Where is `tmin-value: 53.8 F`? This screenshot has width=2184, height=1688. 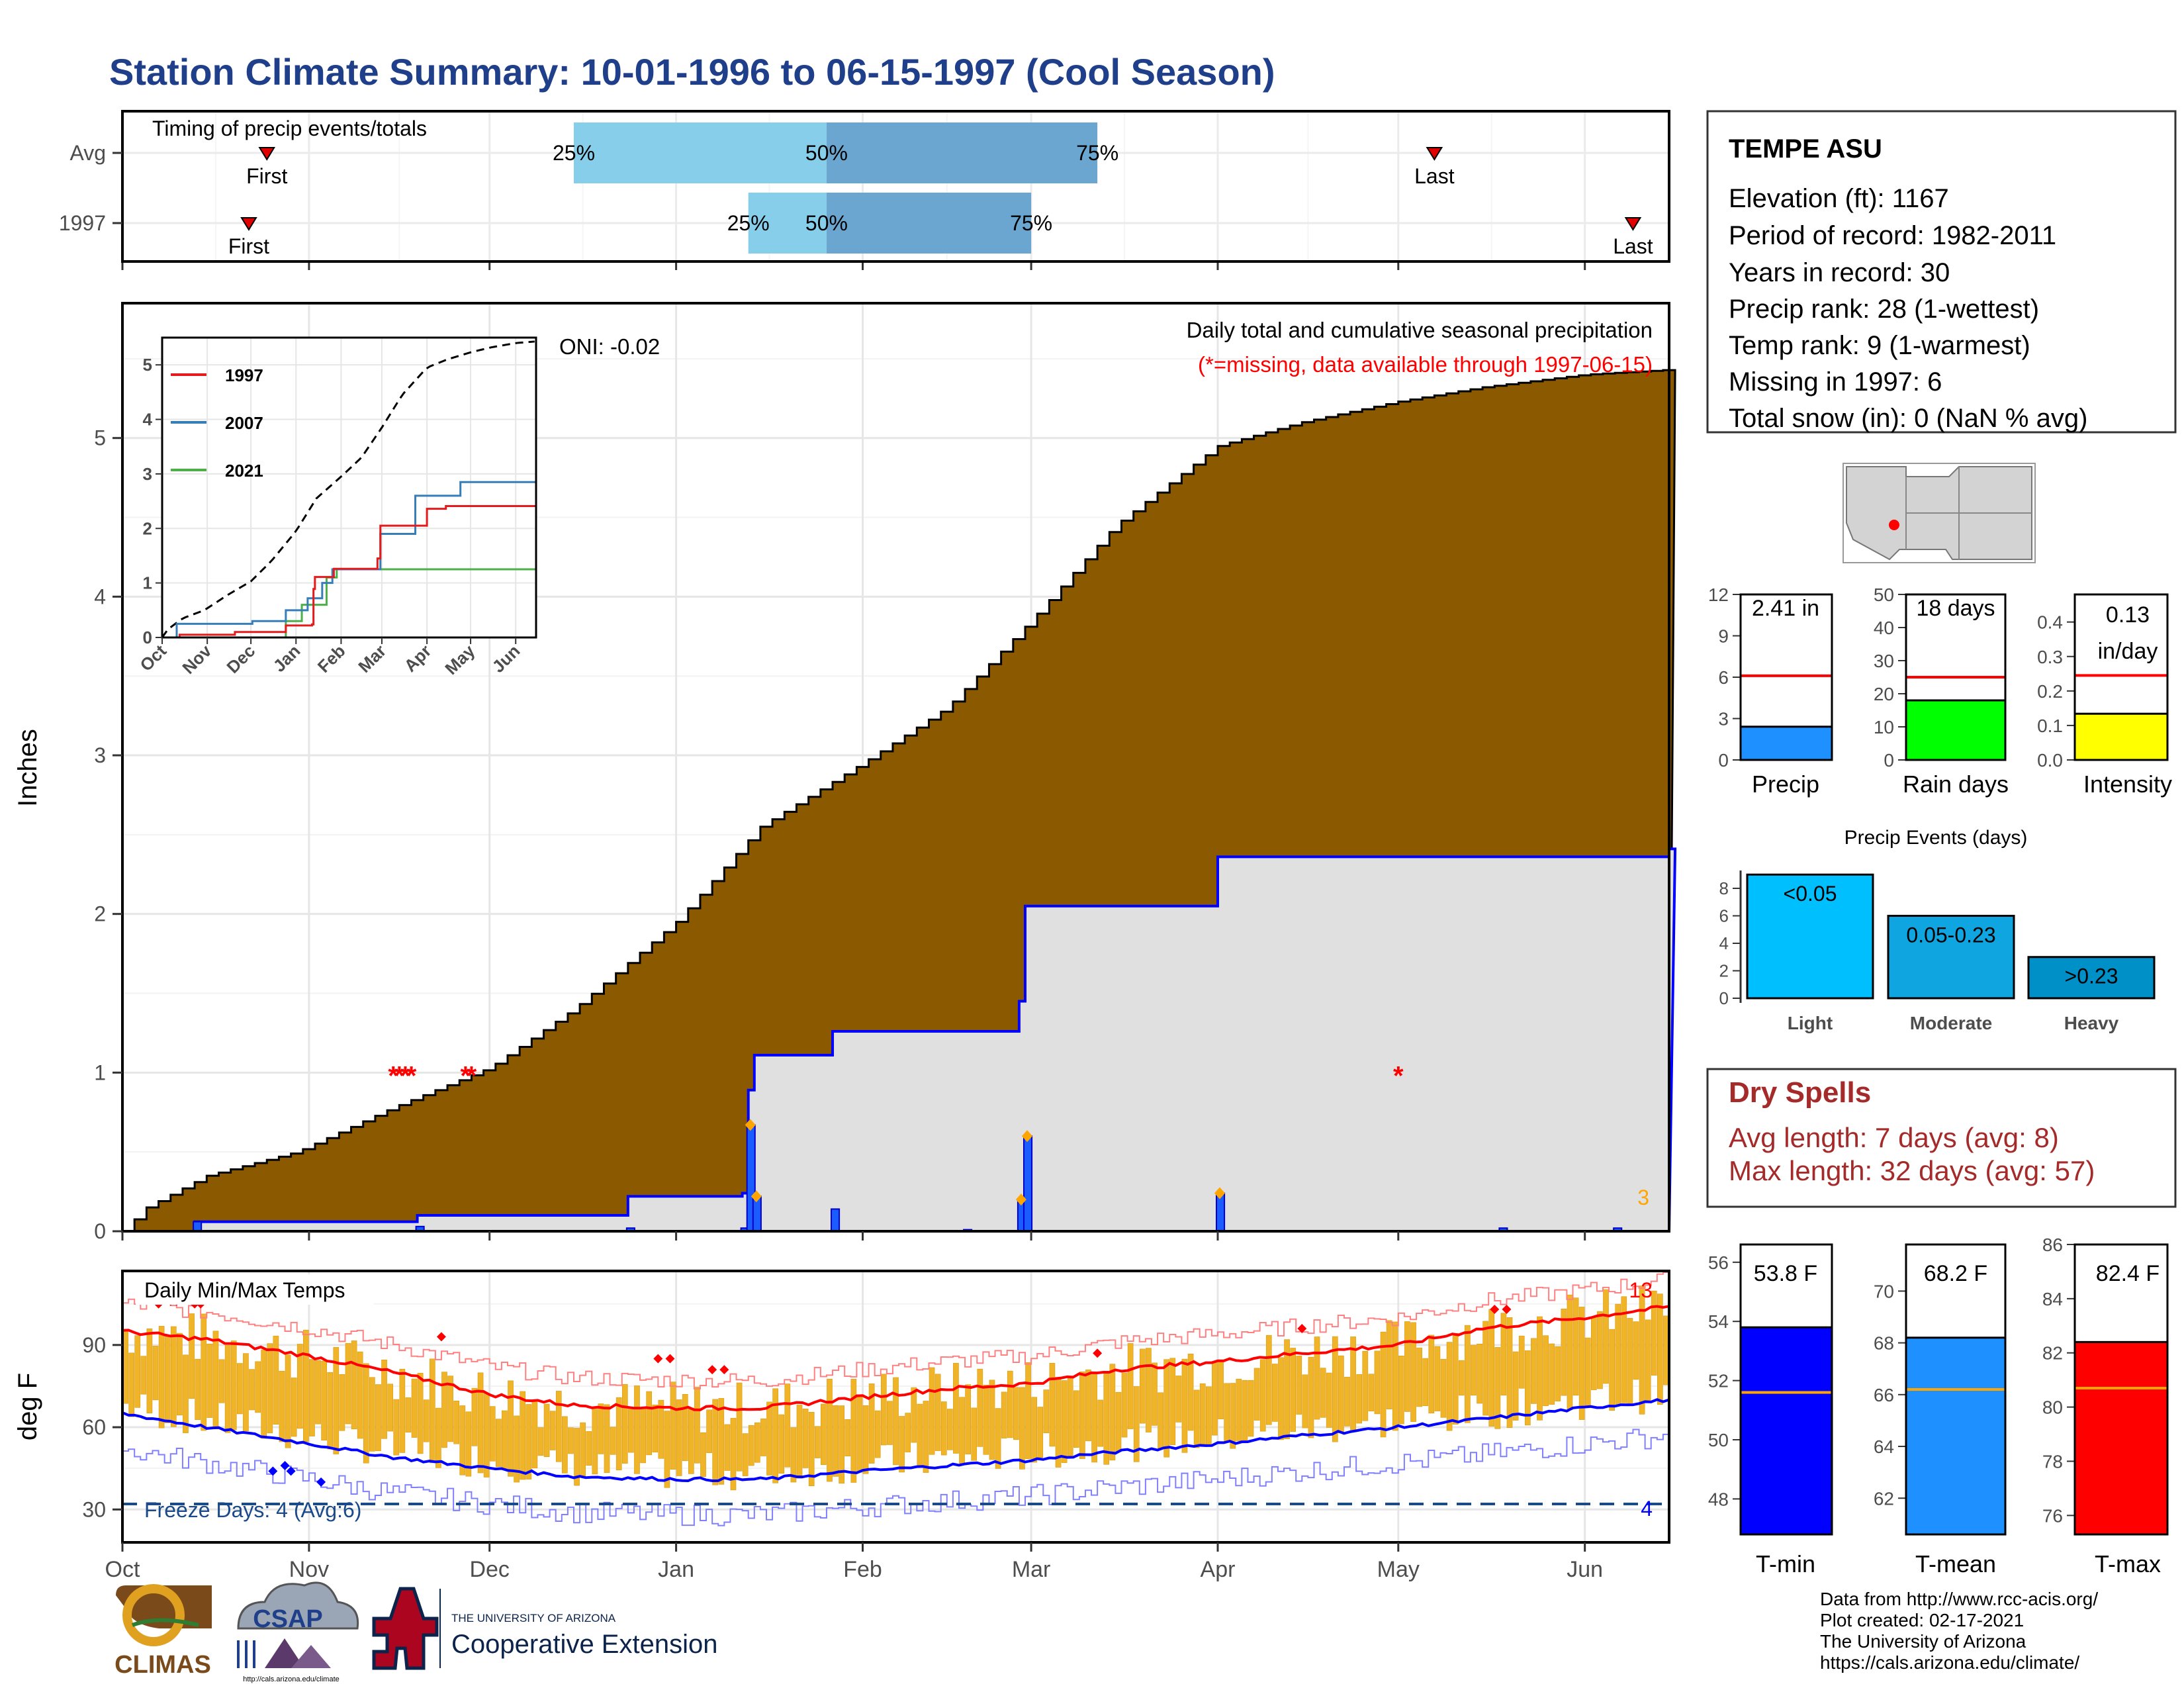 tmin-value: 53.8 F is located at coordinates (1786, 1273).